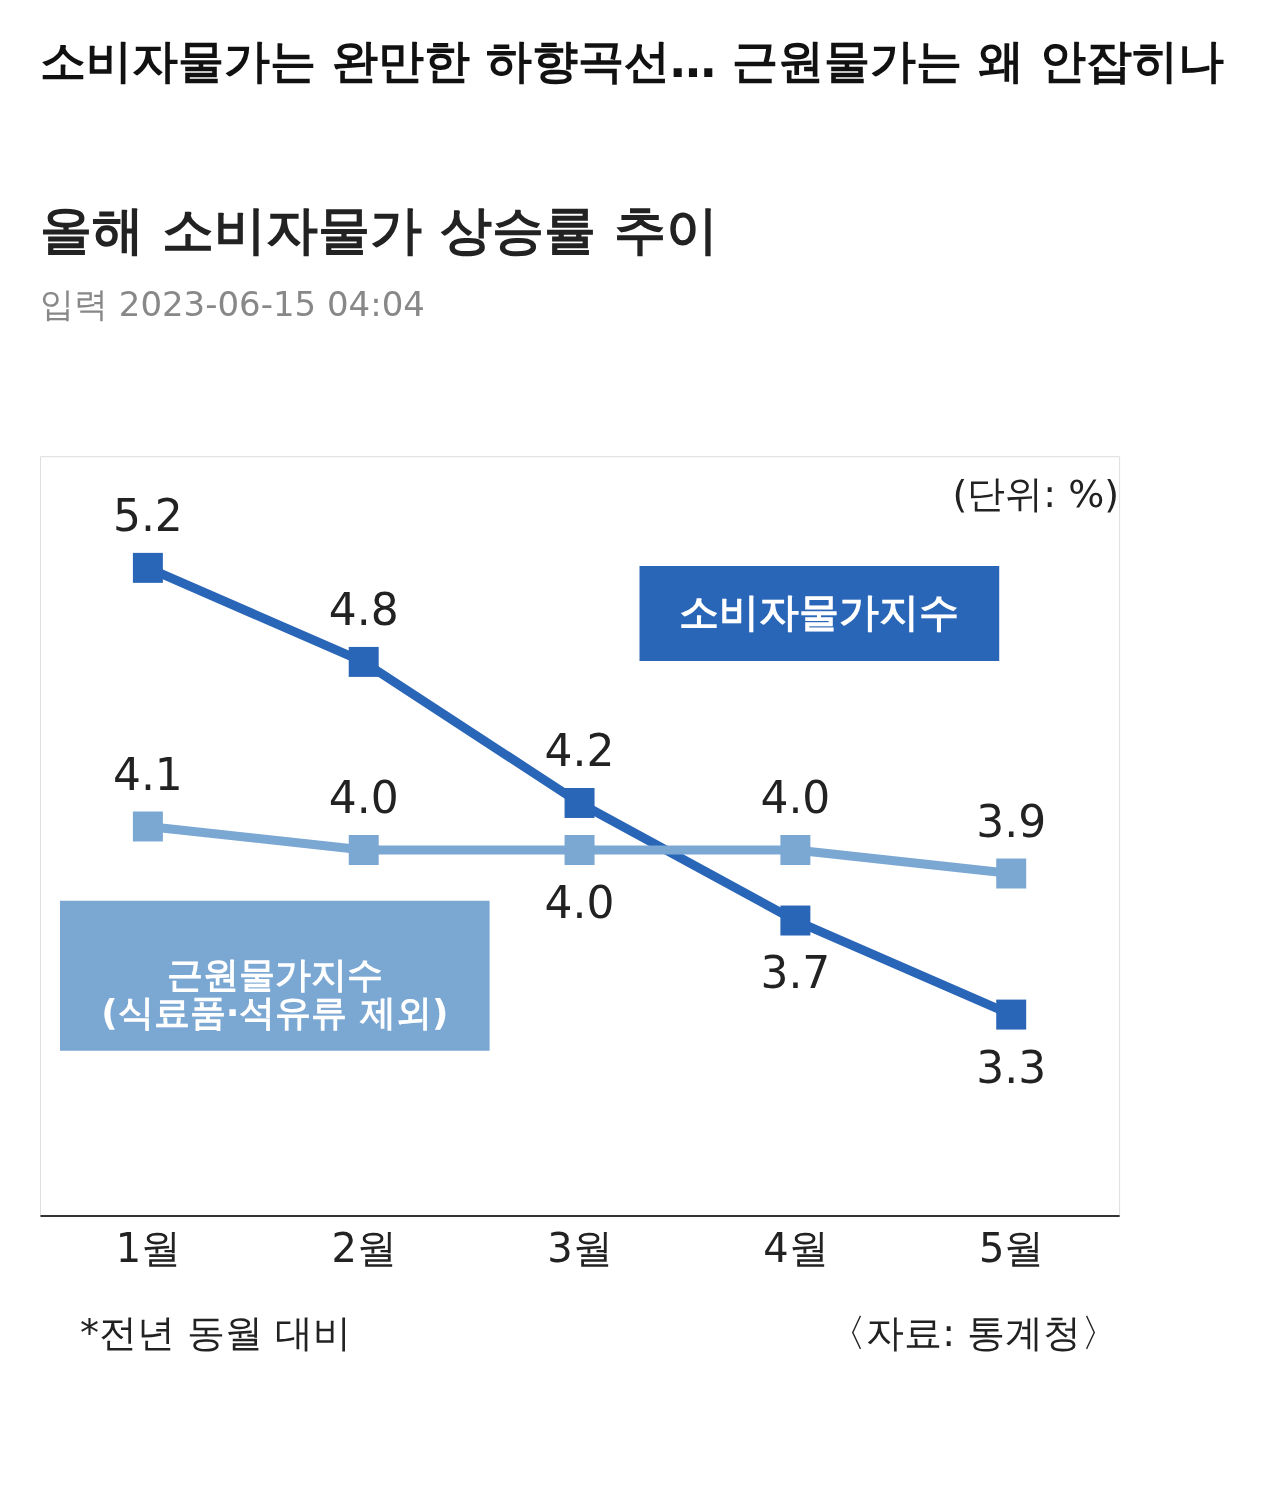 The height and width of the screenshot is (1491, 1284). What do you see at coordinates (215, 1333) in the screenshot?
I see `text: *전년 동월 대비` at bounding box center [215, 1333].